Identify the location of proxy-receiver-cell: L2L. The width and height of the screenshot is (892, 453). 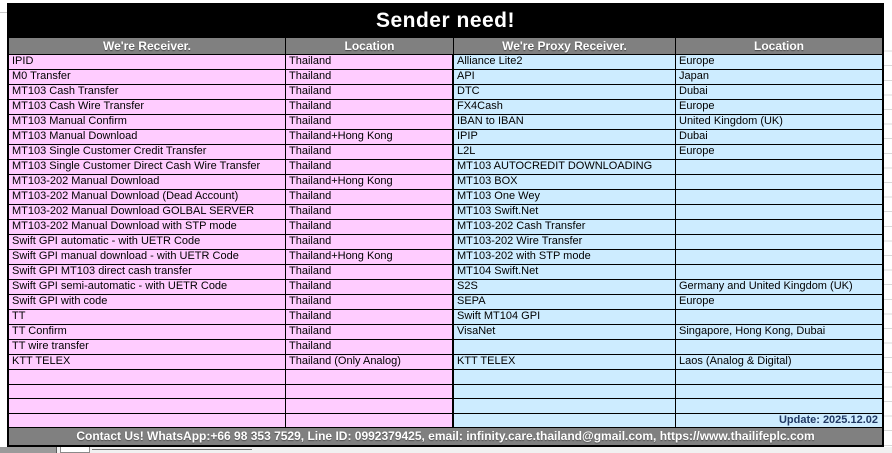
(565, 151).